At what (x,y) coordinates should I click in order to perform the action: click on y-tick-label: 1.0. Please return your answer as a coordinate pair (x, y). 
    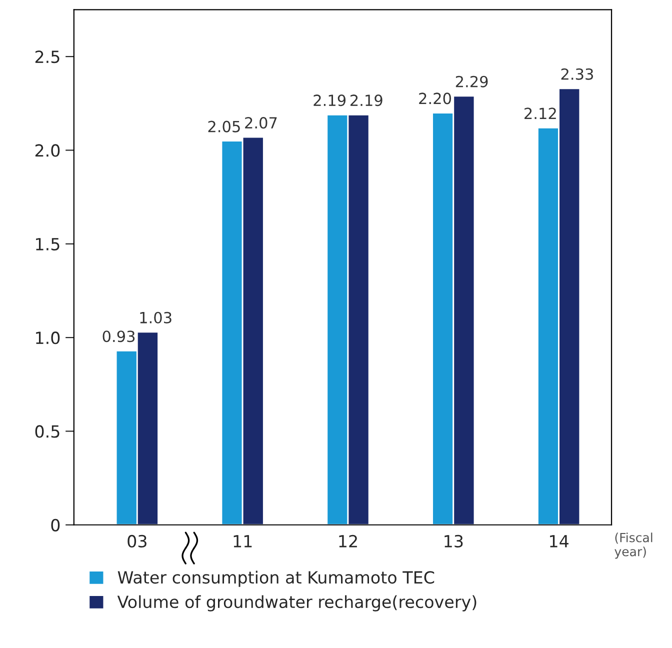
    Looking at the image, I should click on (48, 338).